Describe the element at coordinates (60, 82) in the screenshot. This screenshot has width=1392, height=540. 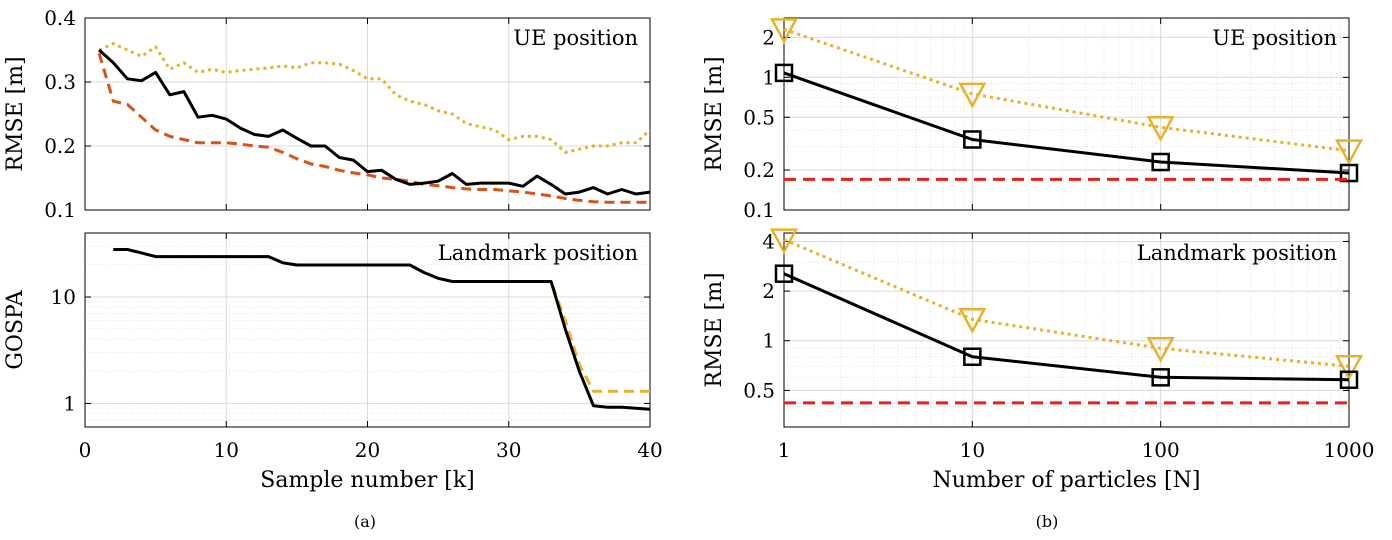
I see `y-tick-label: 0.3` at that location.